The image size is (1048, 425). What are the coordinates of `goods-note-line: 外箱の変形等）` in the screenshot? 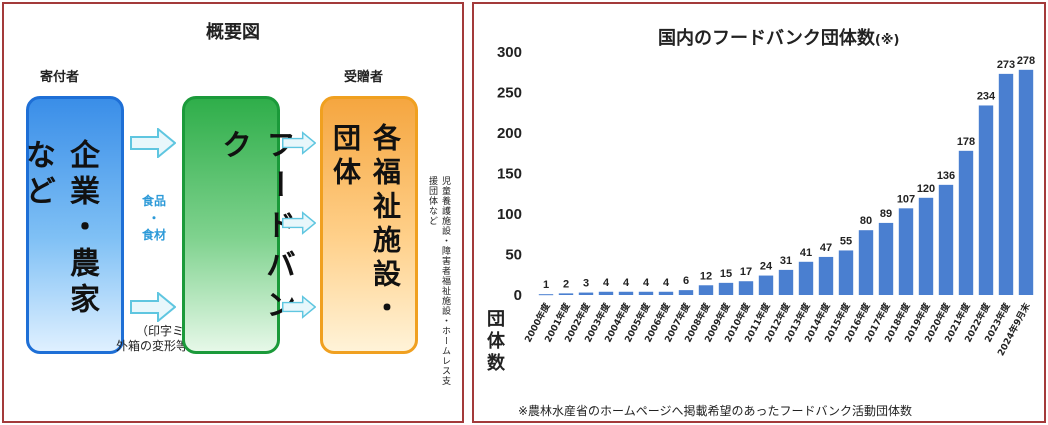 It's located at (158, 346).